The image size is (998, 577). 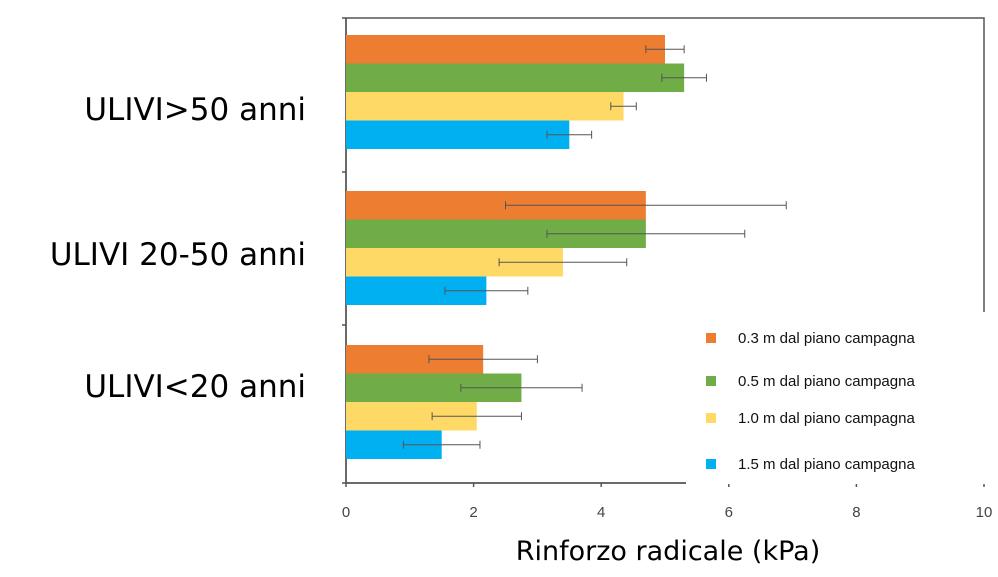 I want to click on x-tick-label: 6, so click(x=729, y=512).